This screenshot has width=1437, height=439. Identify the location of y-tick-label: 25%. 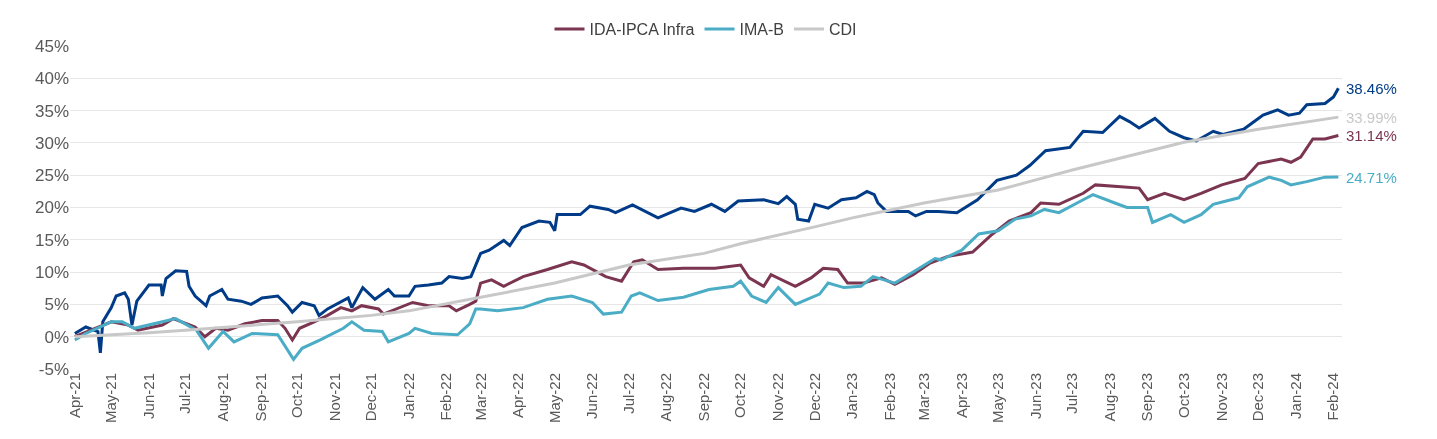
(51, 176).